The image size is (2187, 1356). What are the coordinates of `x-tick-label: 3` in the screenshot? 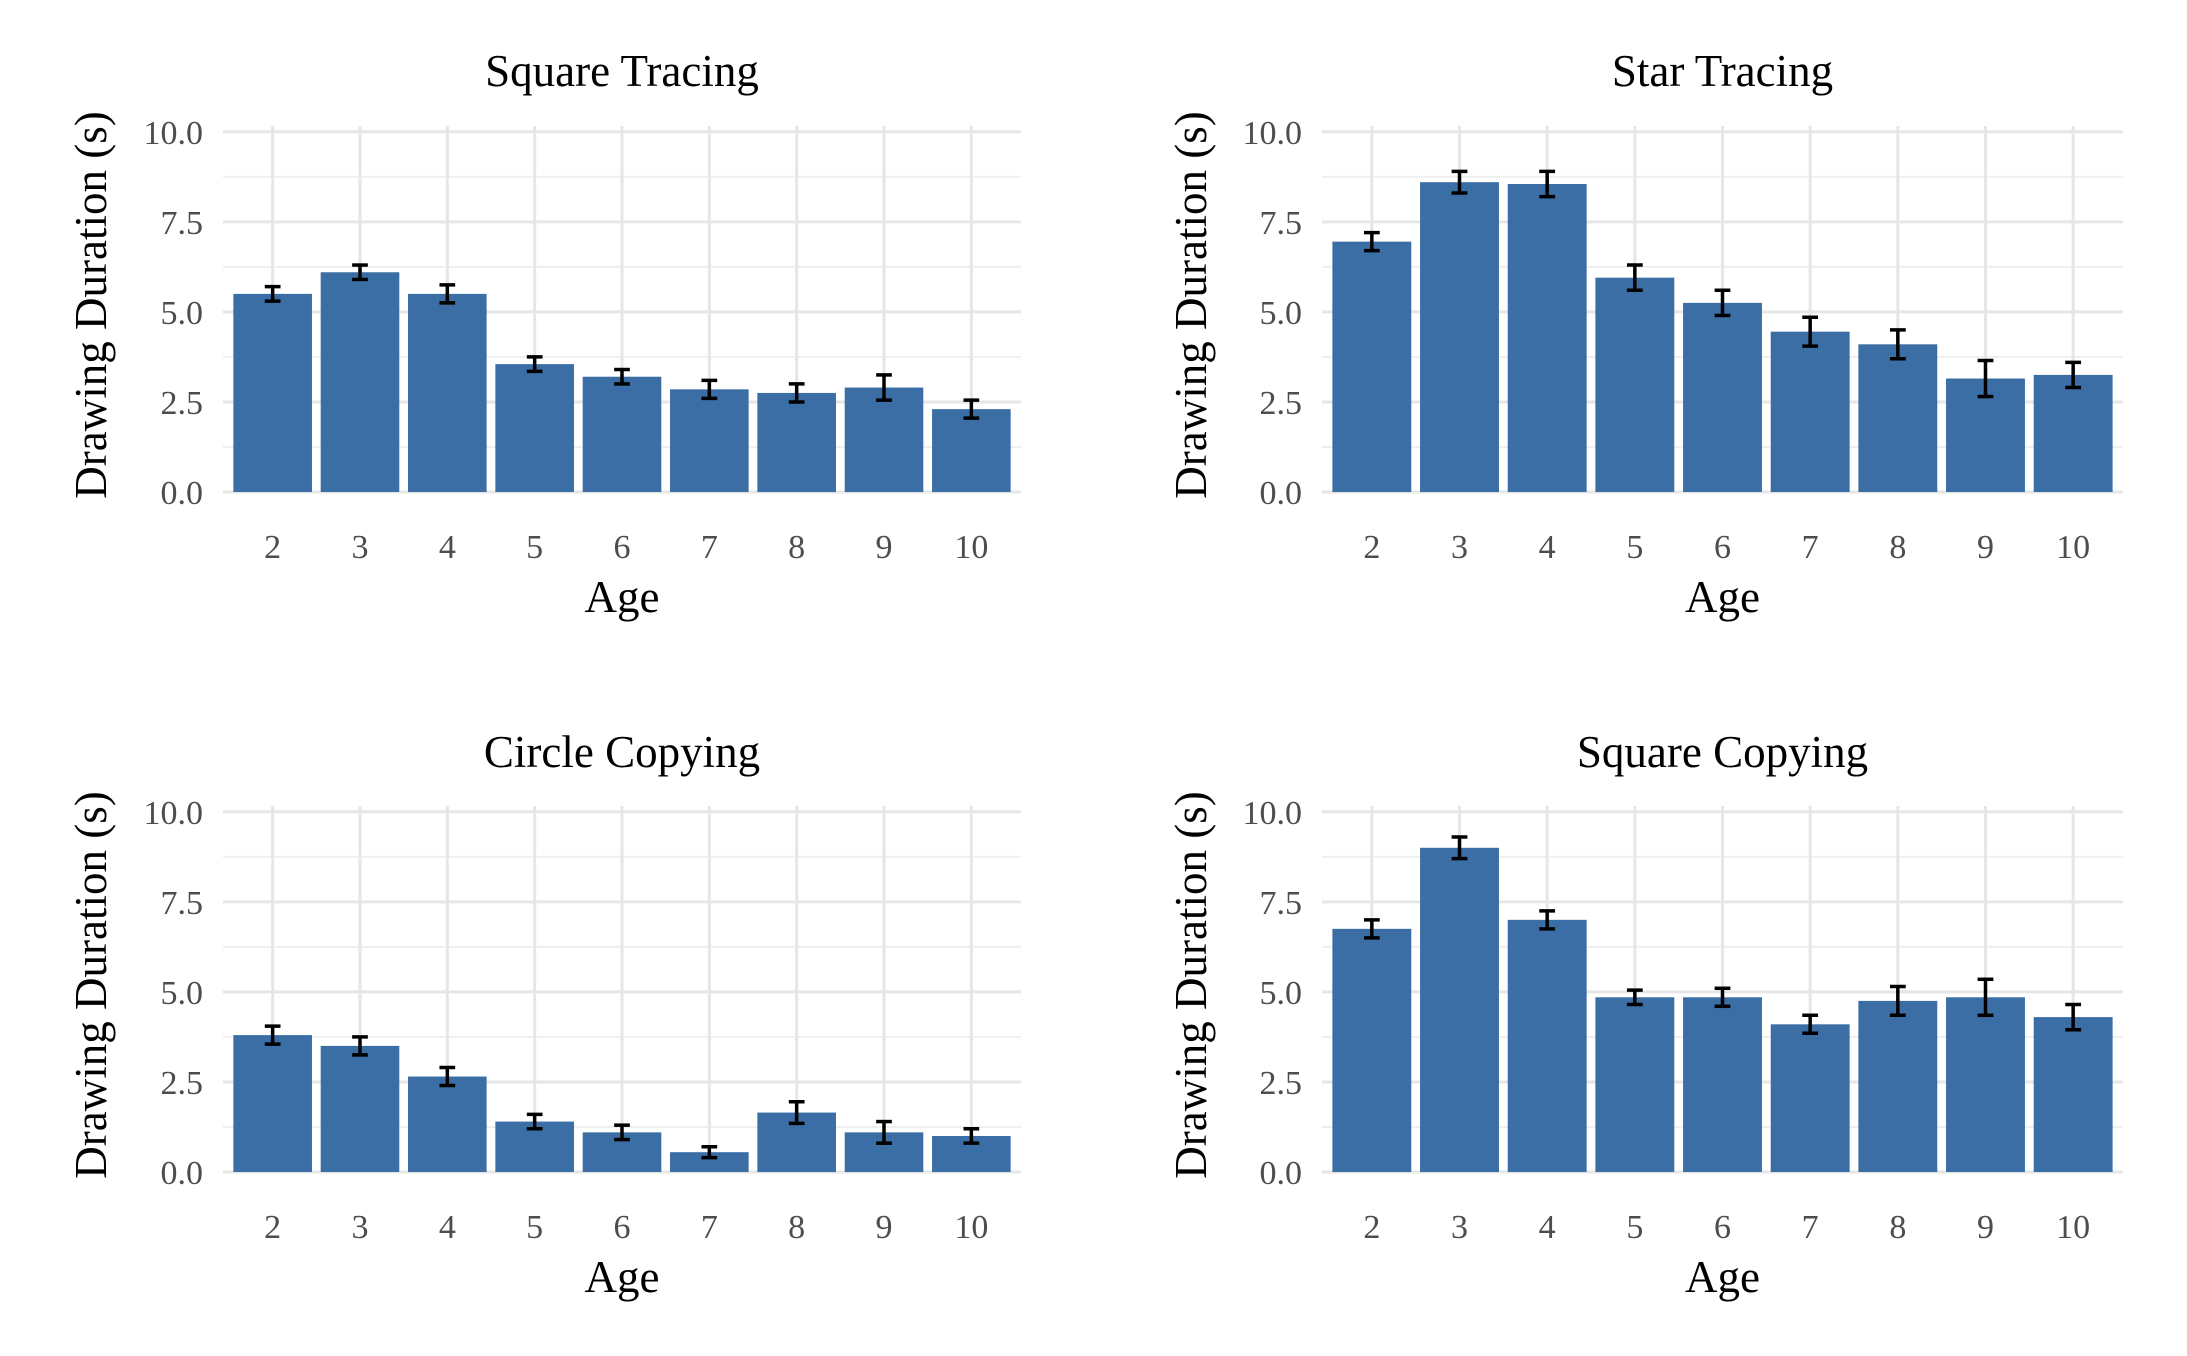 It's located at (1459, 547).